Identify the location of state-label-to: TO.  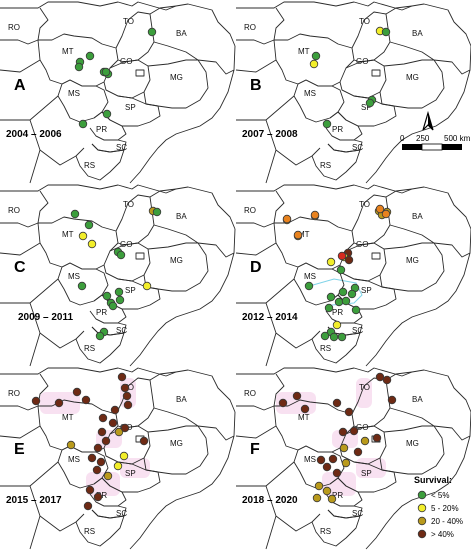
(128, 204).